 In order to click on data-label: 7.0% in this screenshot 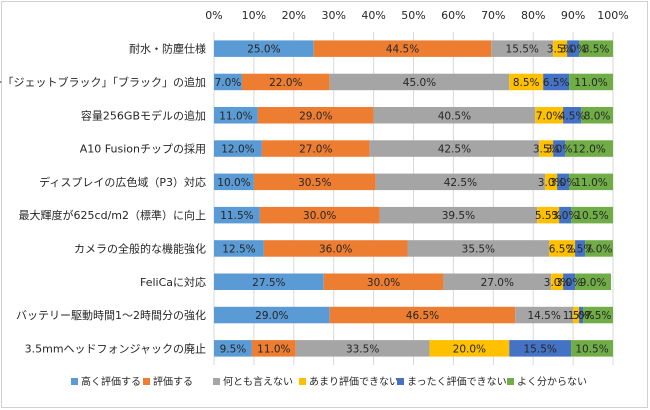, I will do `click(549, 116)`.